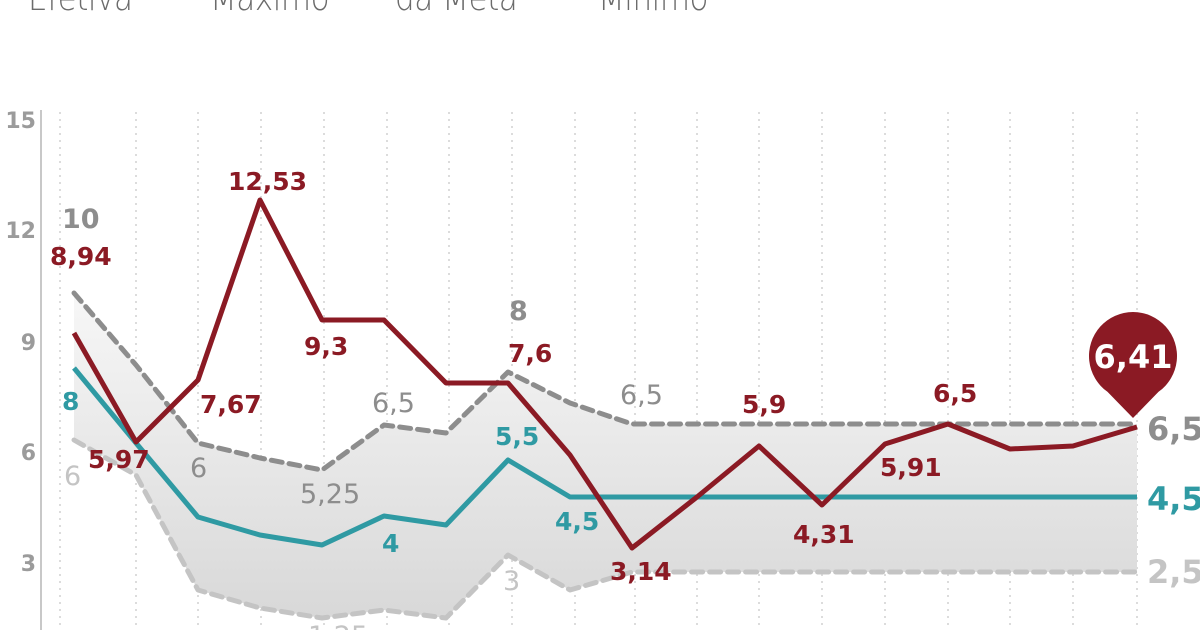 Image resolution: width=1200 pixels, height=630 pixels. I want to click on data-label-meta: 4,5, so click(577, 521).